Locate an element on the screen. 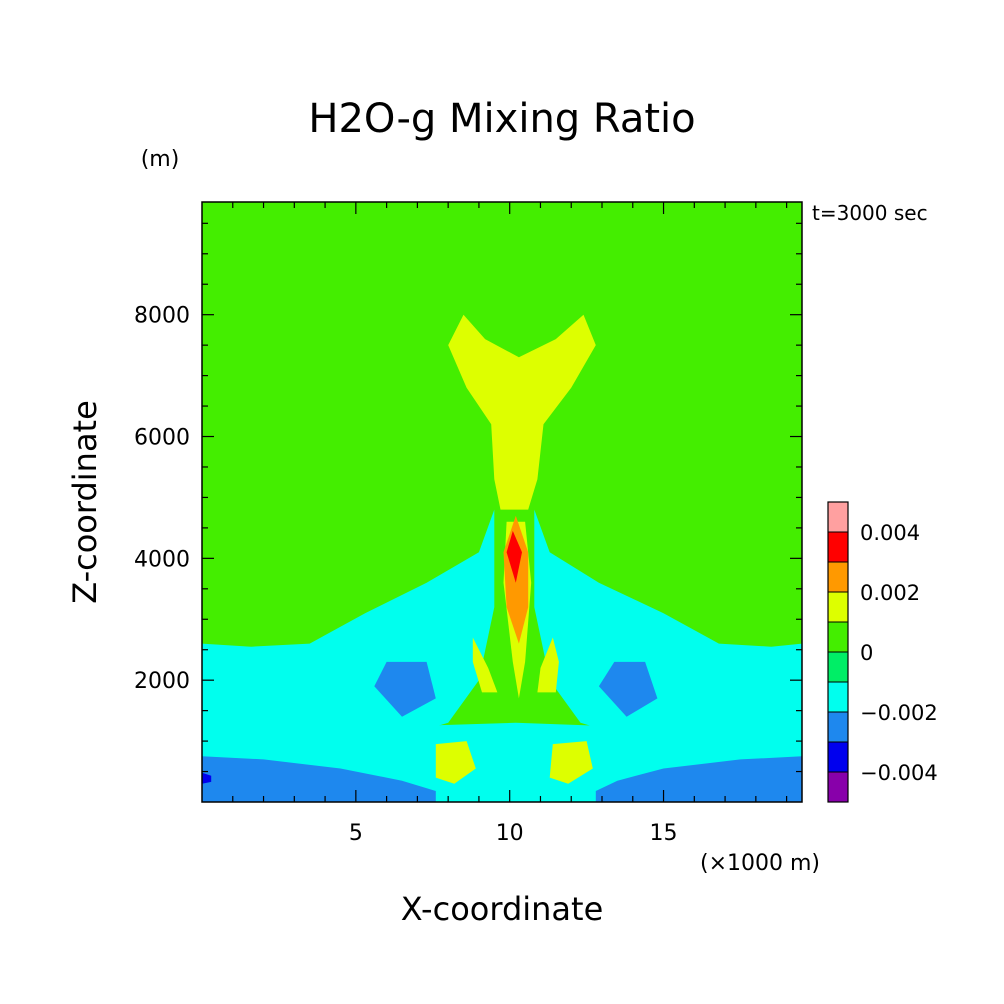  x-tick-label: 5 is located at coordinates (356, 833).